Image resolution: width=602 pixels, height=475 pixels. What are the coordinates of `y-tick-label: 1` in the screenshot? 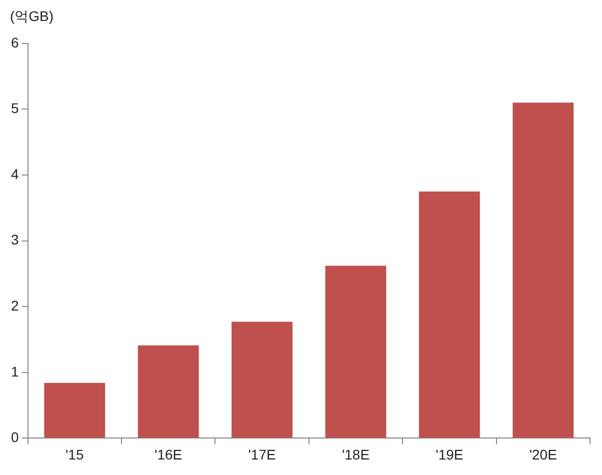 It's located at (14, 371).